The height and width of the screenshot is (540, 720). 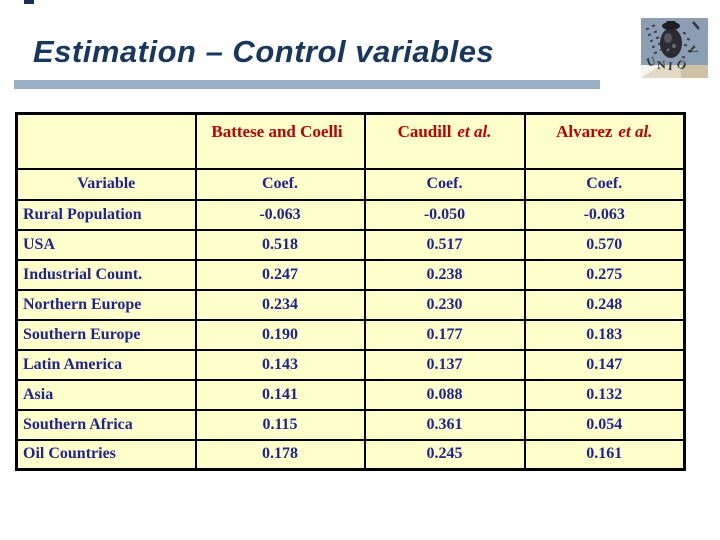 What do you see at coordinates (277, 131) in the screenshot?
I see `col-header-text: Battese and Coelli` at bounding box center [277, 131].